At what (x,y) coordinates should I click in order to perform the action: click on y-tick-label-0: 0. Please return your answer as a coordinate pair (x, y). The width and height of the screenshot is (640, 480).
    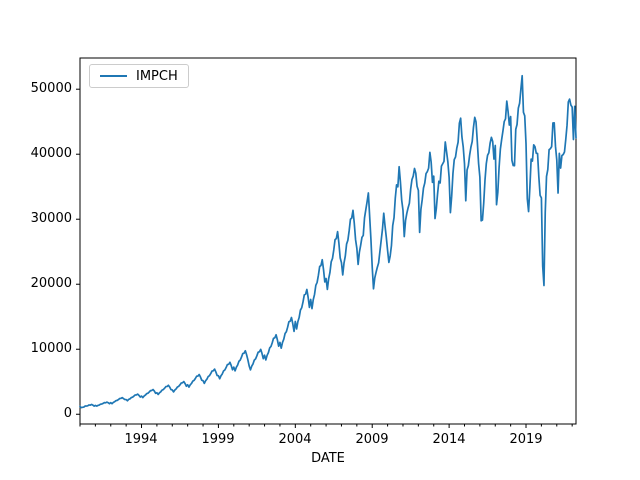
    Looking at the image, I should click on (67, 413).